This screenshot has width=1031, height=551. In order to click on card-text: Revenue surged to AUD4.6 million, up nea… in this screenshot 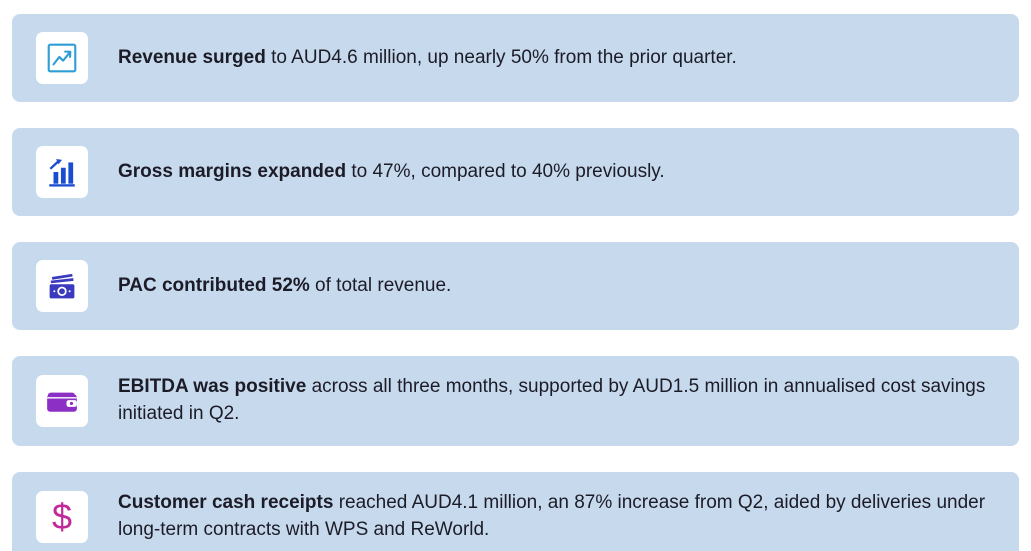, I will do `click(427, 58)`.